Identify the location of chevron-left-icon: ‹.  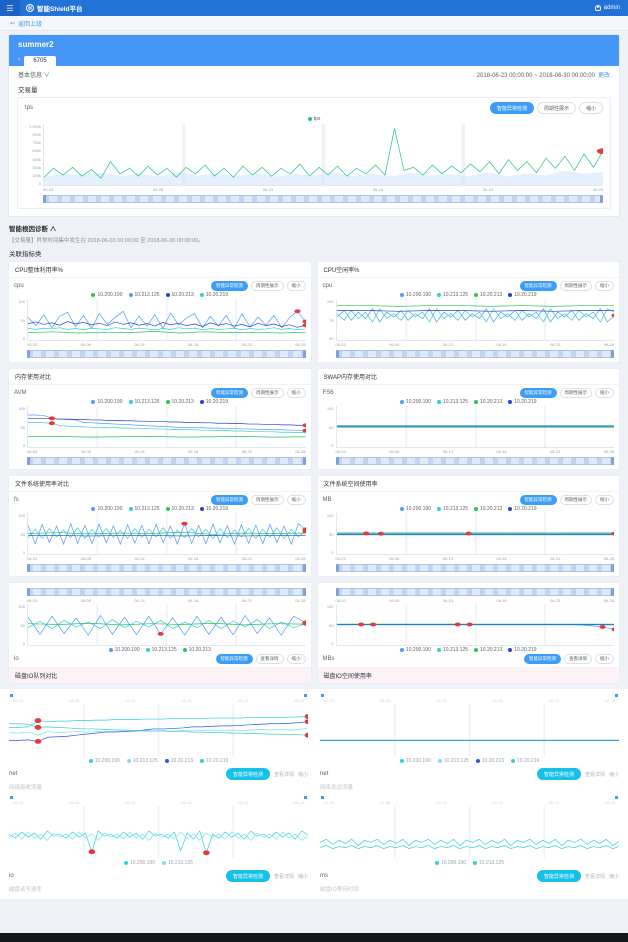
(19, 59).